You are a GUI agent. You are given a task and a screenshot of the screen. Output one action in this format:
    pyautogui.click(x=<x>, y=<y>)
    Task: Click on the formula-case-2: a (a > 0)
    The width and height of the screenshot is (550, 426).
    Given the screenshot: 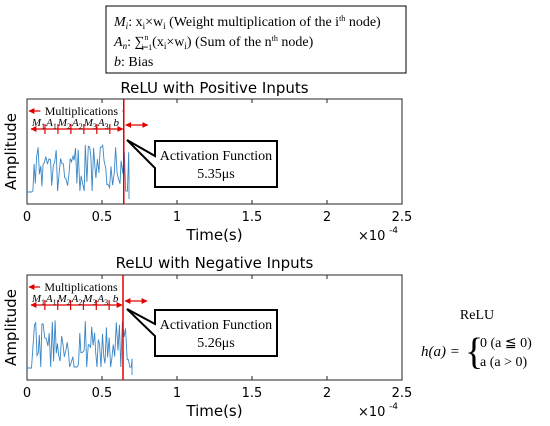 What is the action you would take?
    pyautogui.click(x=503, y=362)
    